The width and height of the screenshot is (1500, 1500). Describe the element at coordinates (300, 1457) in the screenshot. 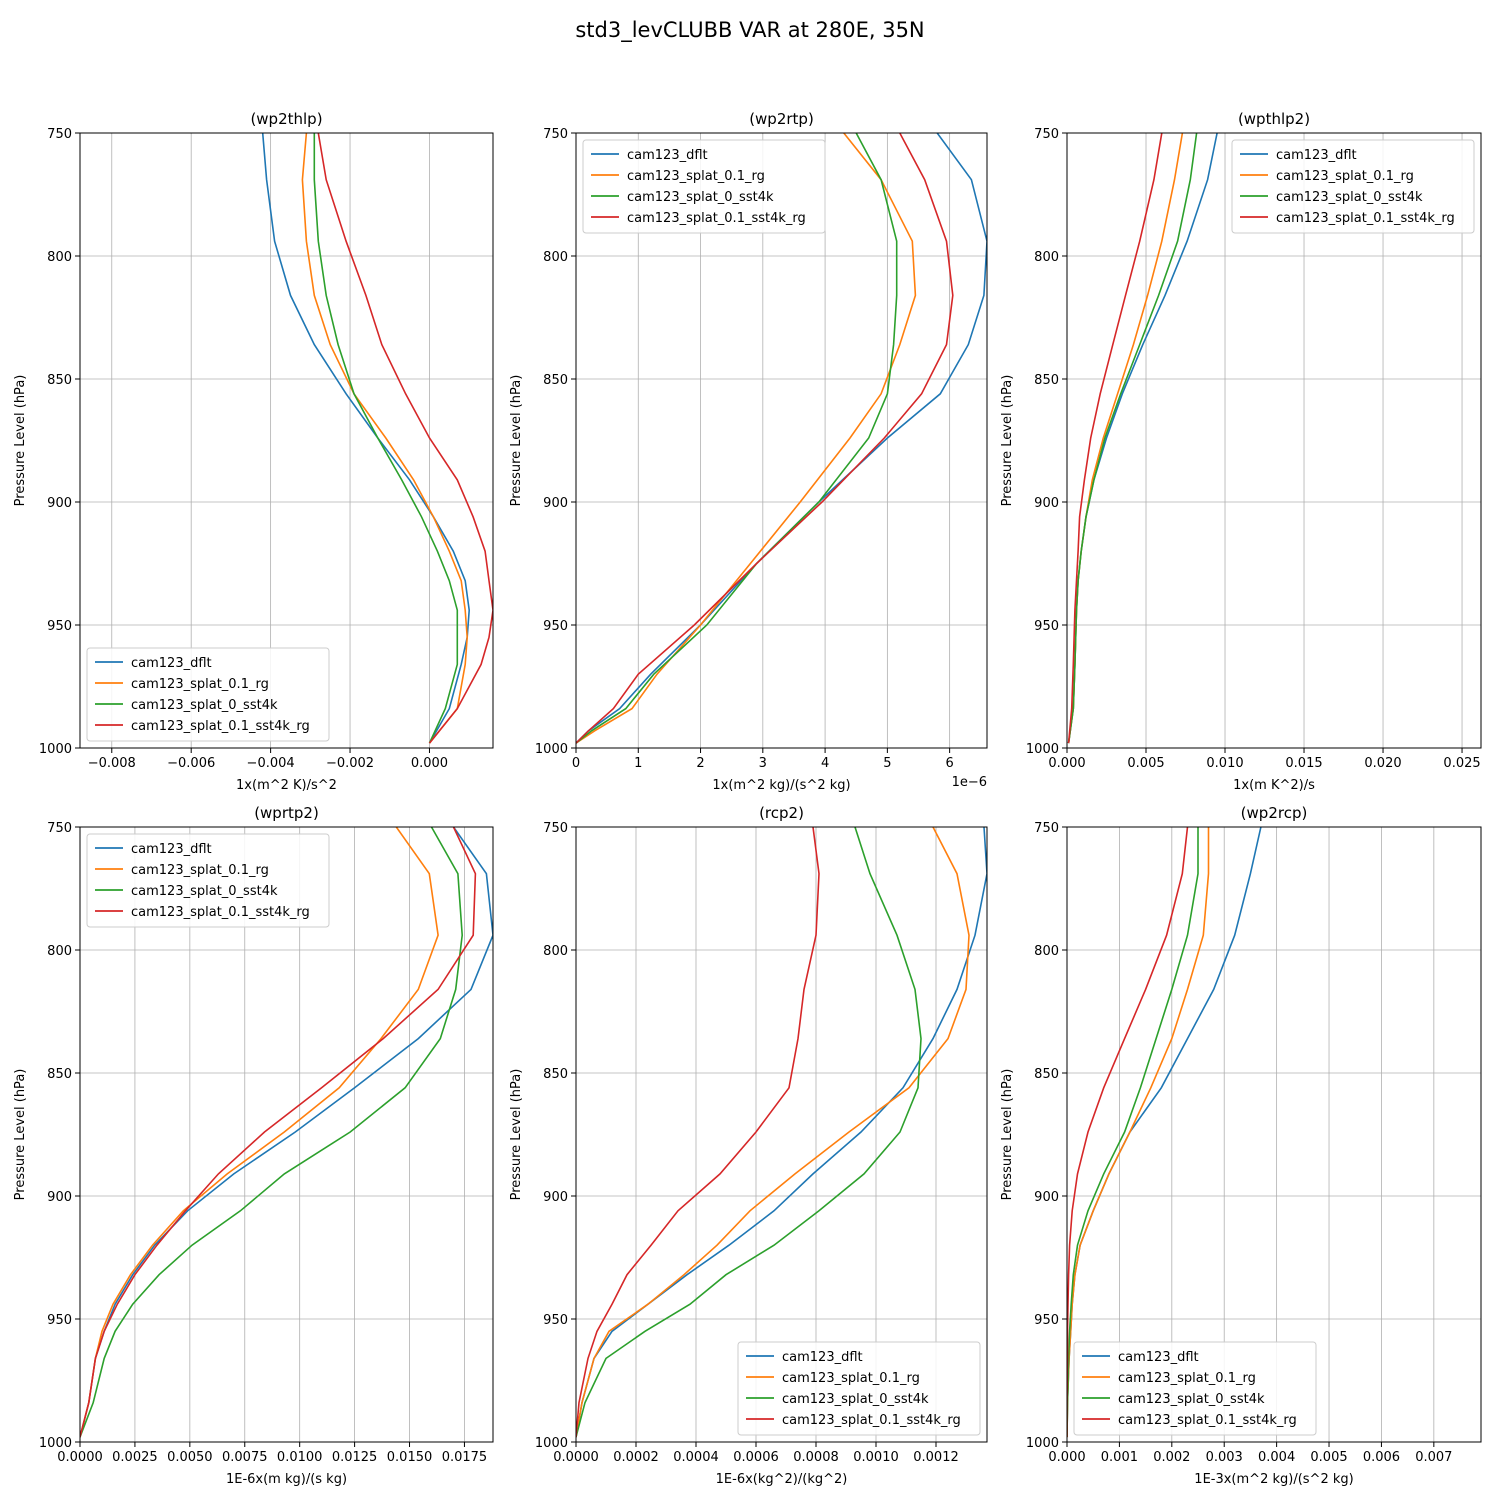

I see `x-tick-label: 0.0100` at that location.